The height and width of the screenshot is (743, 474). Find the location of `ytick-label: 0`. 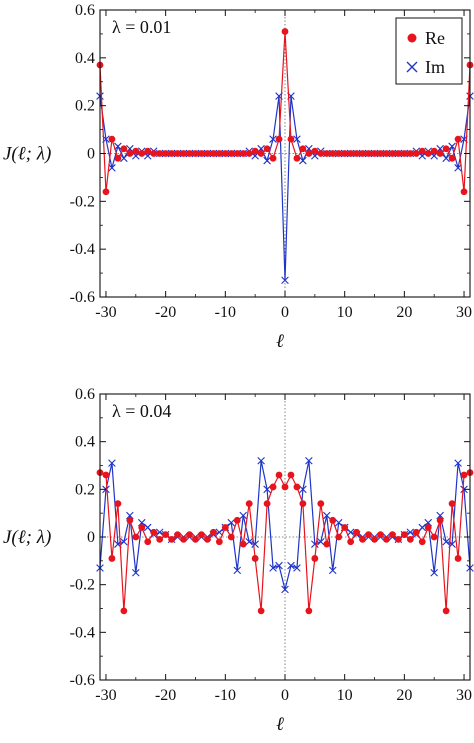

ytick-label: 0 is located at coordinates (91, 537).